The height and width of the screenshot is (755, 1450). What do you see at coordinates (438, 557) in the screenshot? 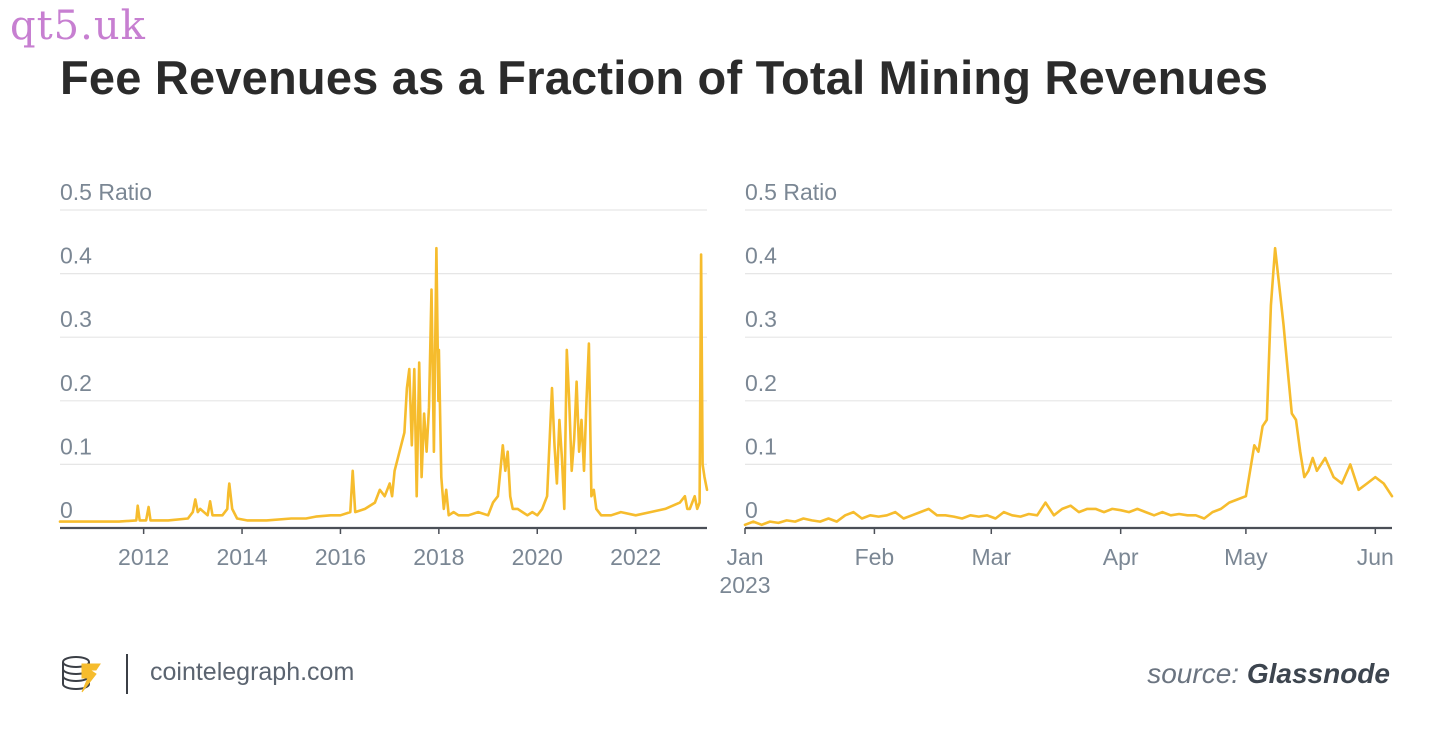
I see `x-tick-label: 2018` at bounding box center [438, 557].